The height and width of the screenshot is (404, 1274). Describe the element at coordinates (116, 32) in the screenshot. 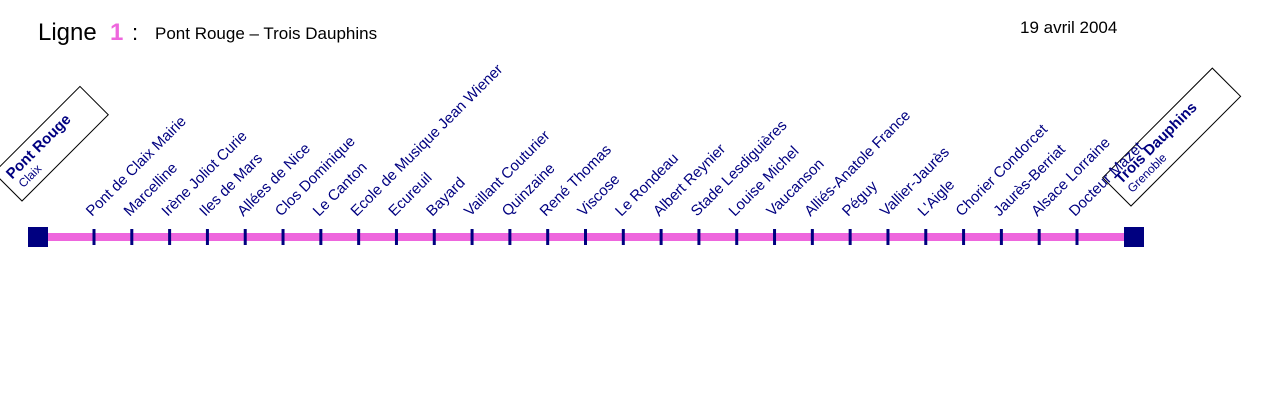

I see `line-number: 1` at that location.